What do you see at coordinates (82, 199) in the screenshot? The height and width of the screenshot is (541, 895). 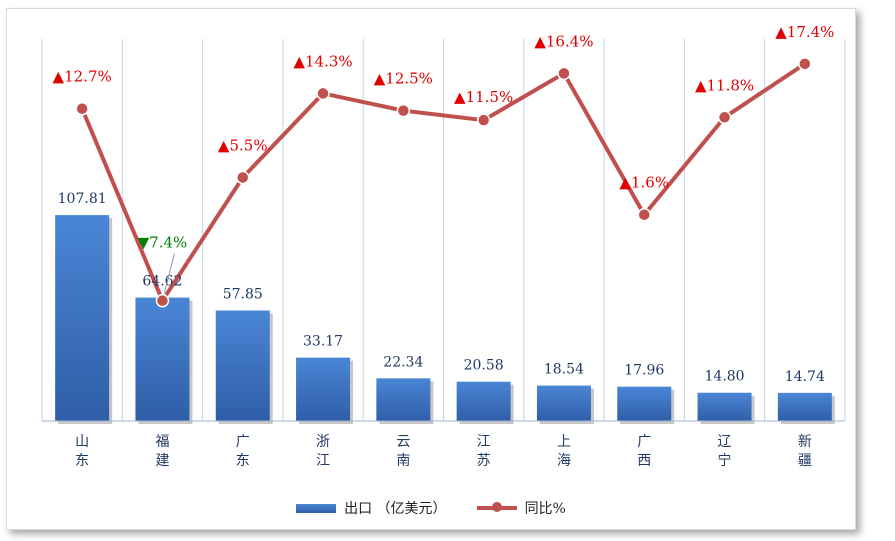 I see `bar-value-label: 107.81` at bounding box center [82, 199].